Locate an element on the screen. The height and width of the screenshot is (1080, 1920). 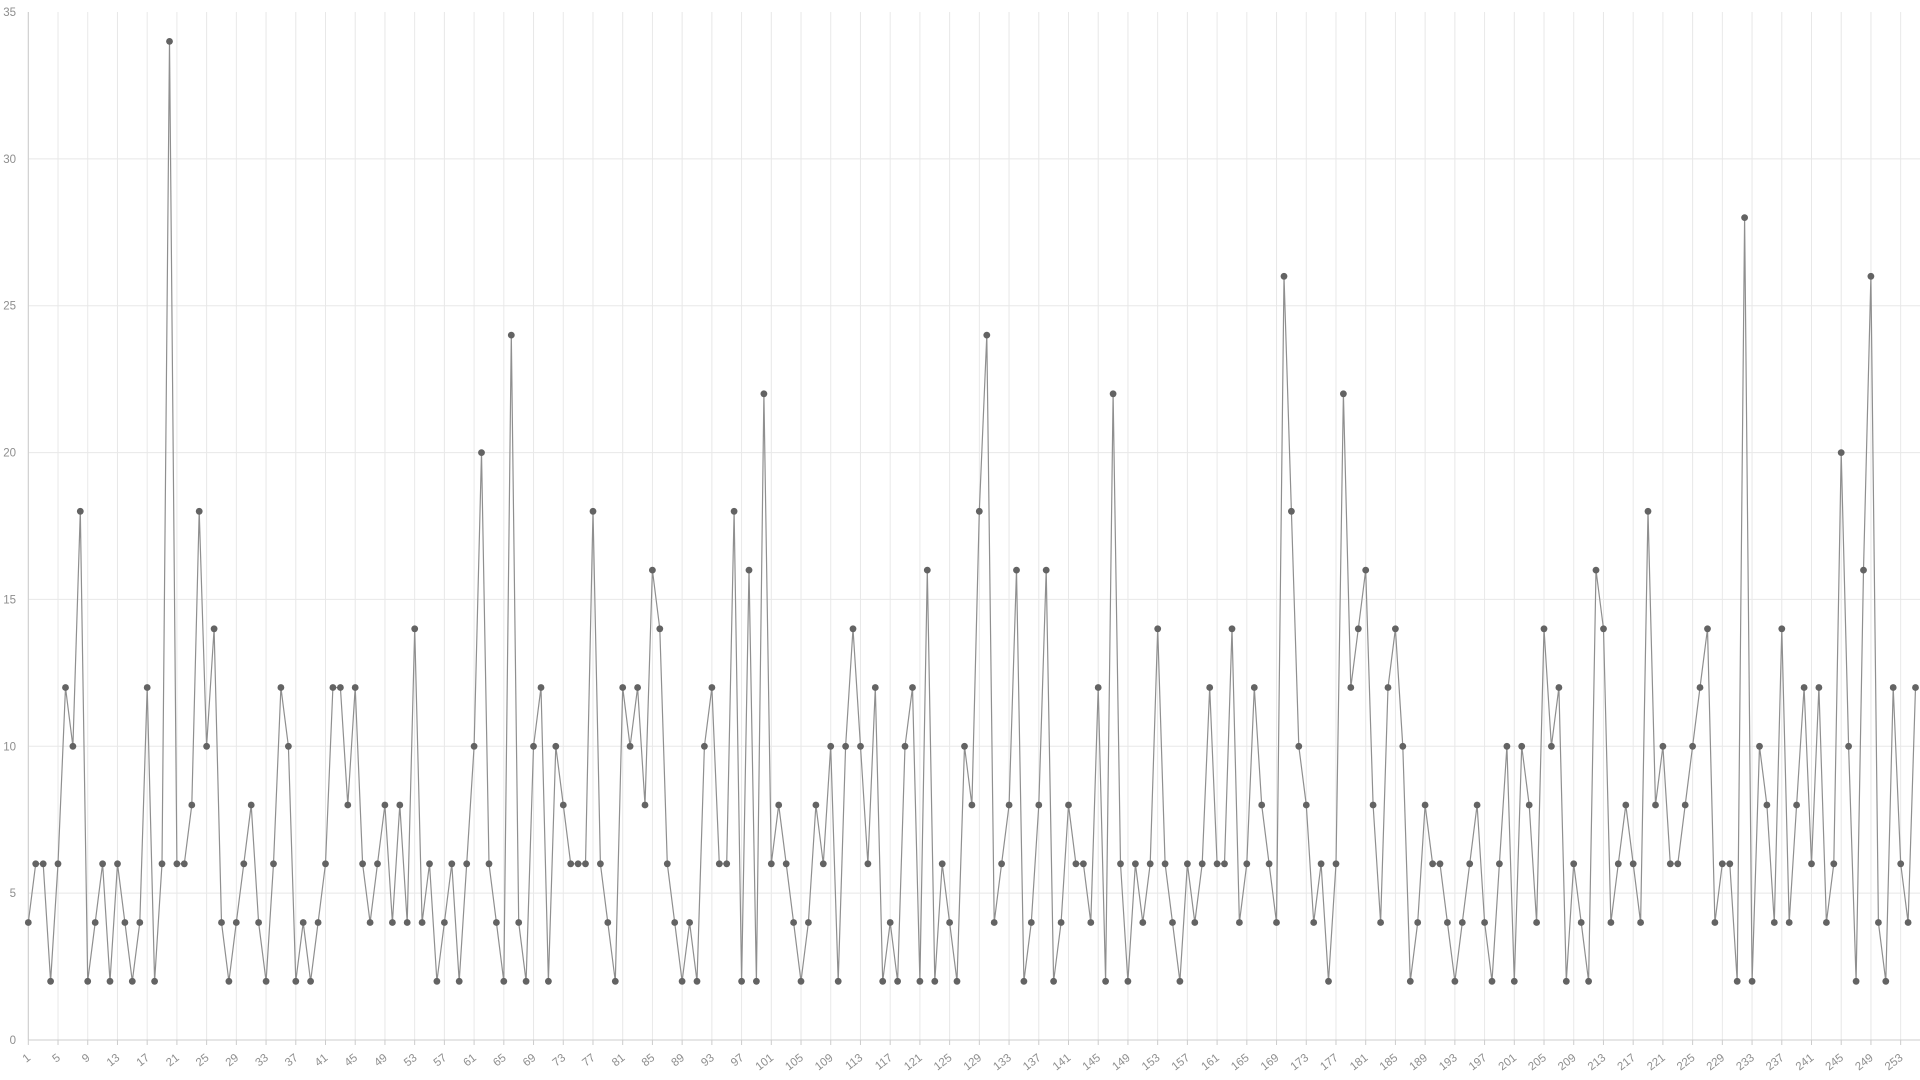
x-tick-label: 1 is located at coordinates (27, 1058).